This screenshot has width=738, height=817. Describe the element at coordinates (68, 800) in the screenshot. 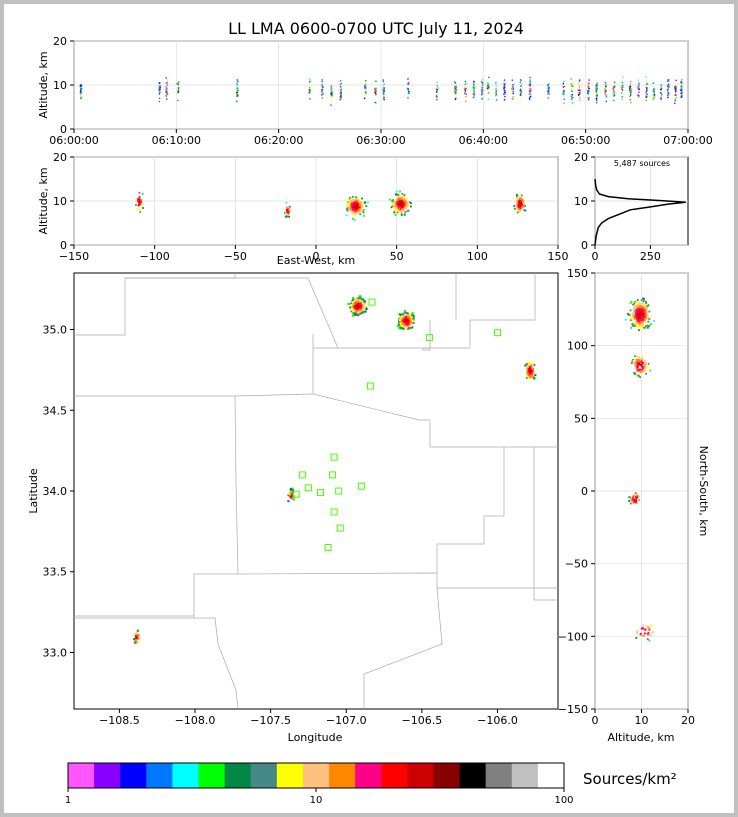

I see `colorbar-tick: 1` at that location.